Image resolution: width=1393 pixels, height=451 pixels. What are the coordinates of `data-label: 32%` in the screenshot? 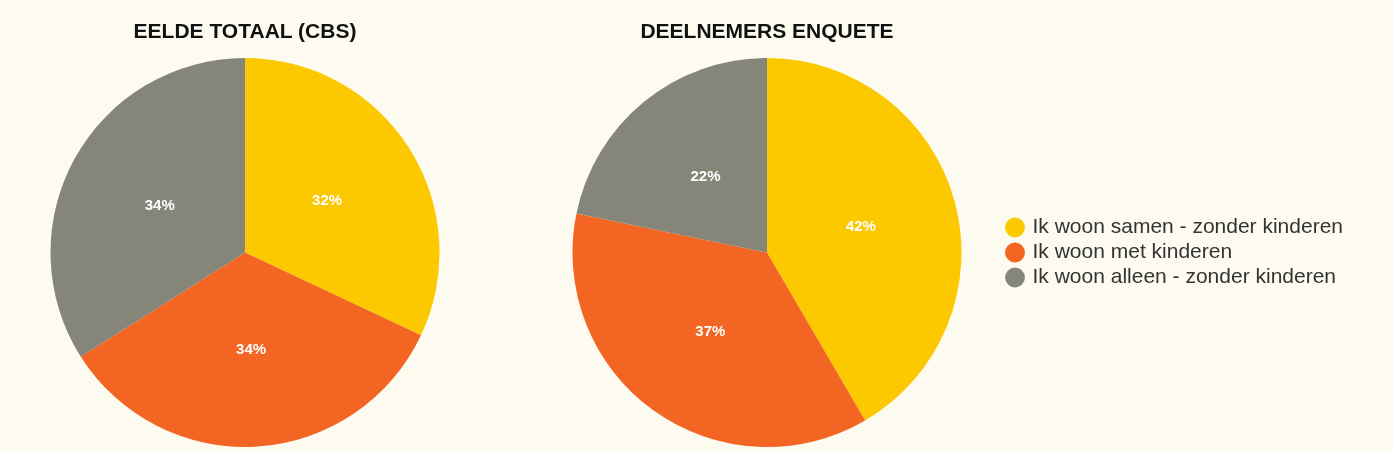 It's located at (327, 199).